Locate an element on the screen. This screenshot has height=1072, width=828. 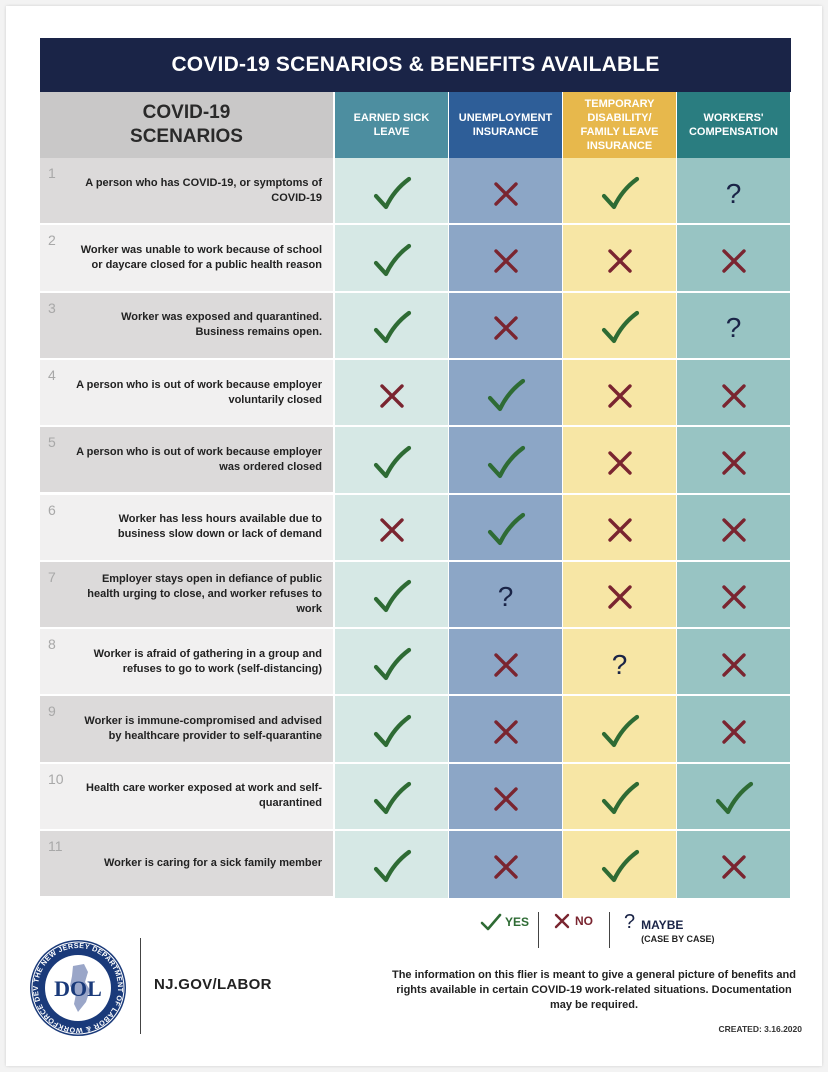
mark-row8-col1 is located at coordinates (392, 665).